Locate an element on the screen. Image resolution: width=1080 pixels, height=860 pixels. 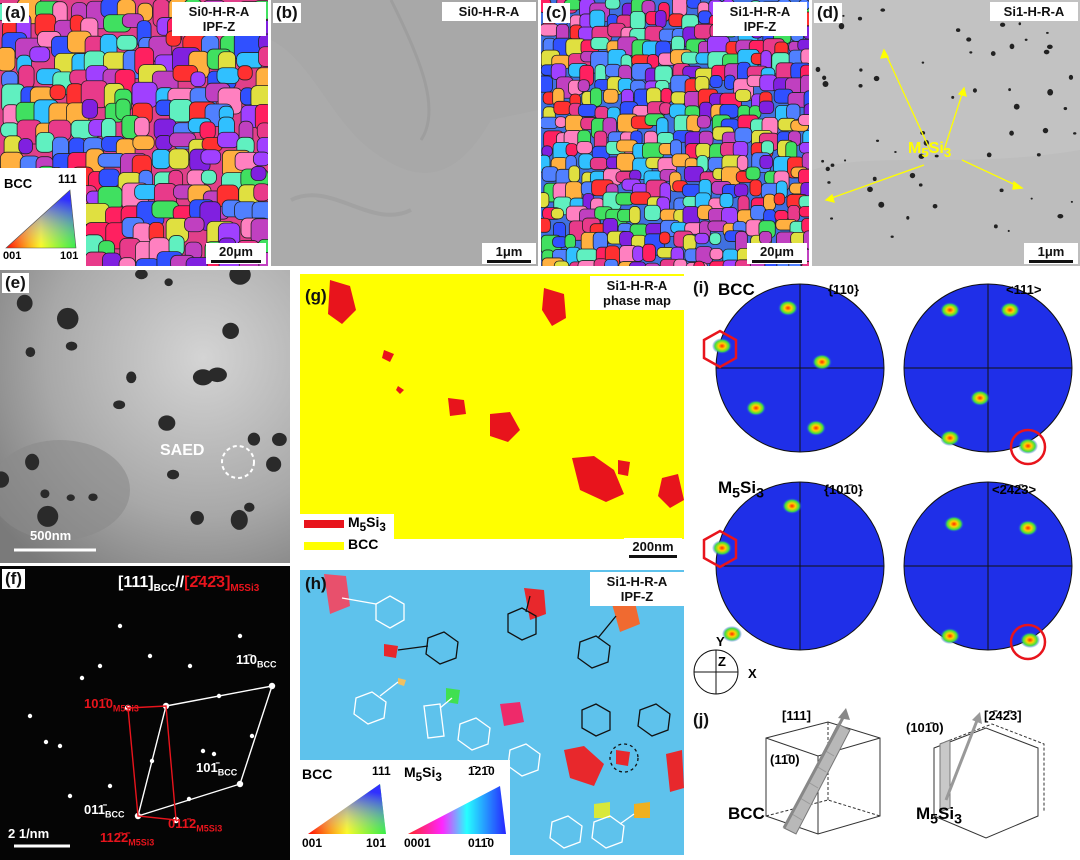
sample-tag: Si1-H-R-A is located at coordinates (1034, 11).